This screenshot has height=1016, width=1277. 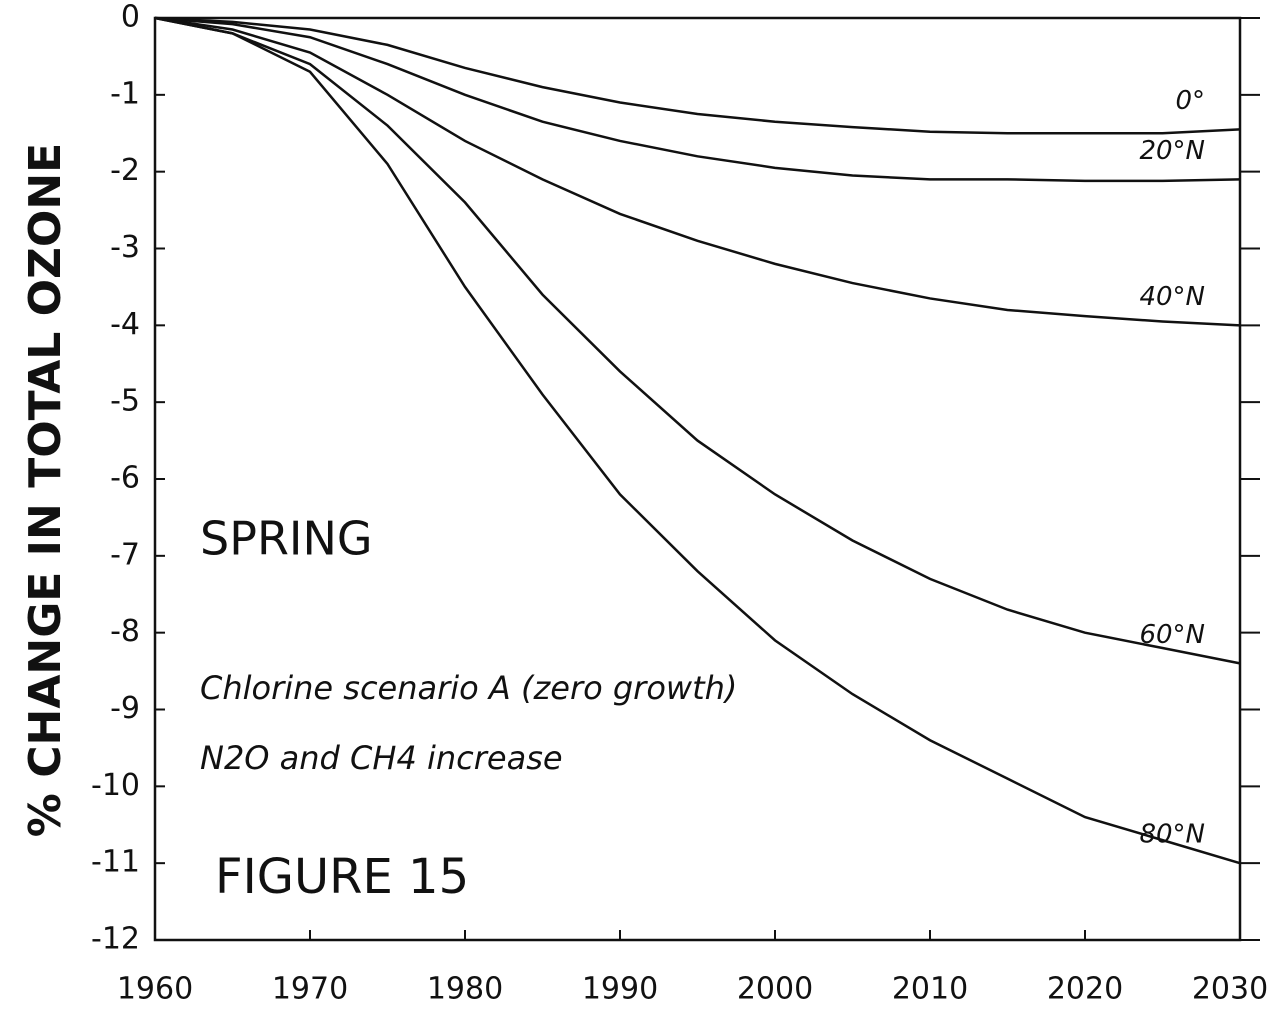 What do you see at coordinates (125, 478) in the screenshot?
I see `y-tick-label: -6` at bounding box center [125, 478].